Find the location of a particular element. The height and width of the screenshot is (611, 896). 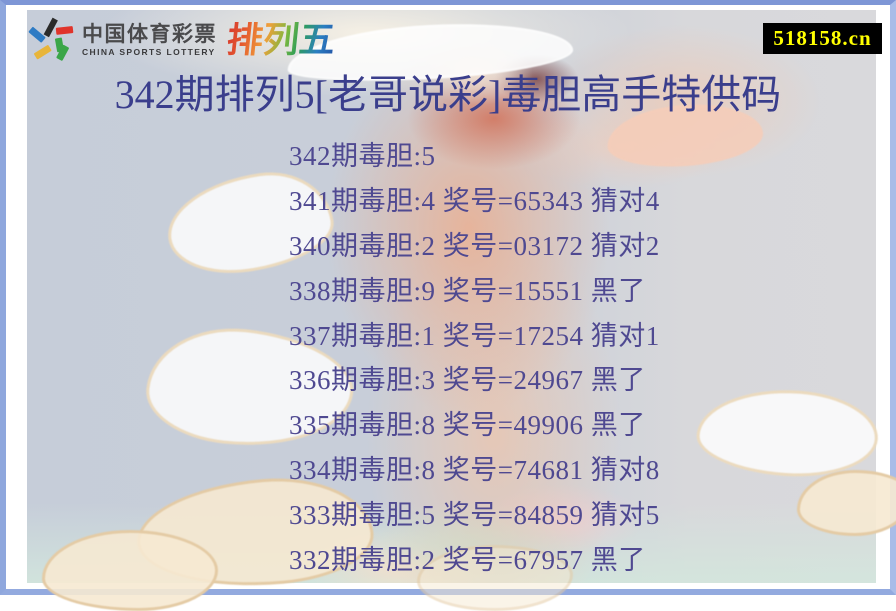

site-url-badge: 518158.cn is located at coordinates (822, 38).